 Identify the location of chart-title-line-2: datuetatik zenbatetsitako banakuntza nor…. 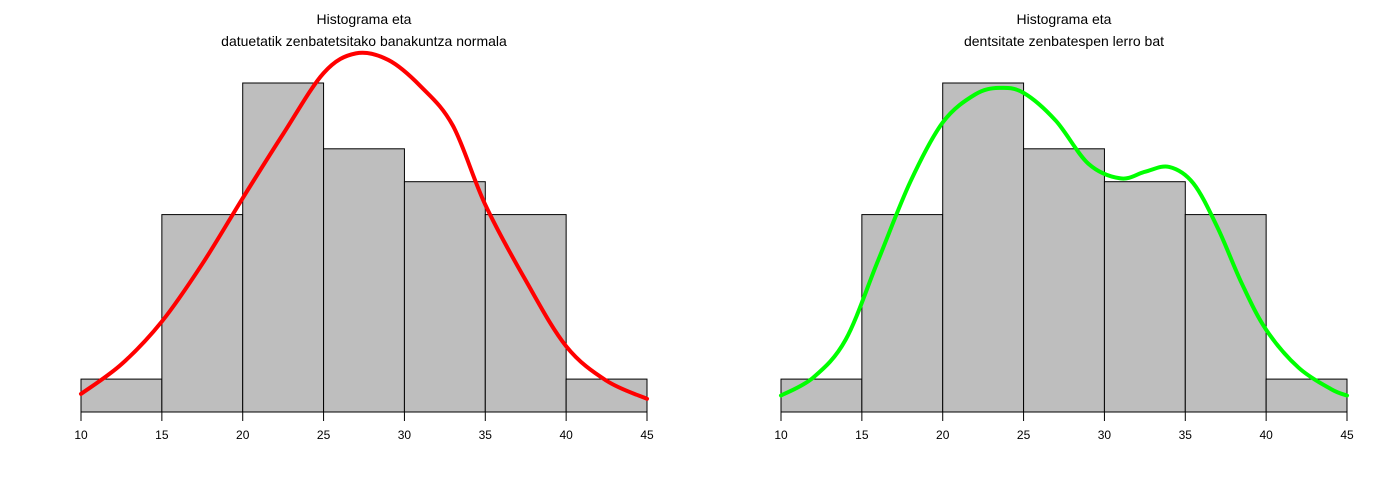
(364, 41).